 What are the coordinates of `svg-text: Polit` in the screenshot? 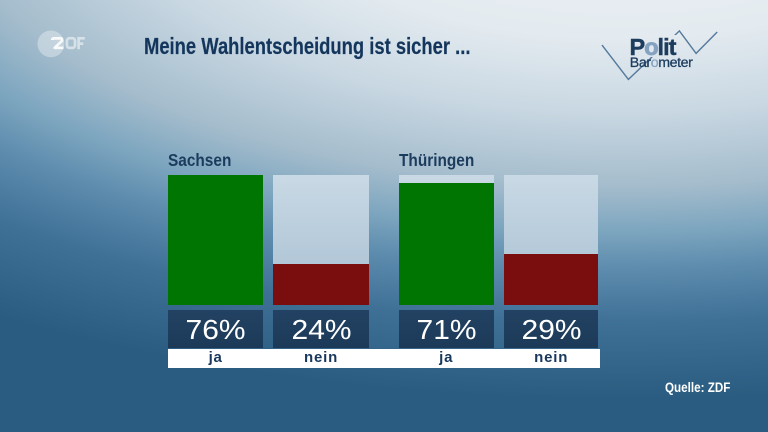 It's located at (653, 47).